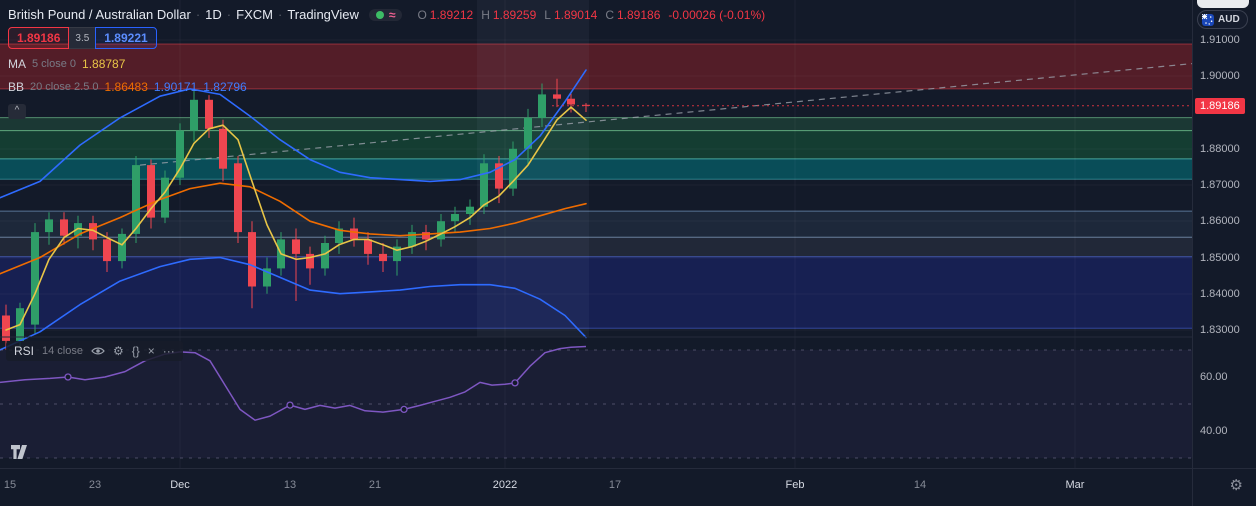 The image size is (1256, 506). I want to click on time-axis-label: 17, so click(615, 485).